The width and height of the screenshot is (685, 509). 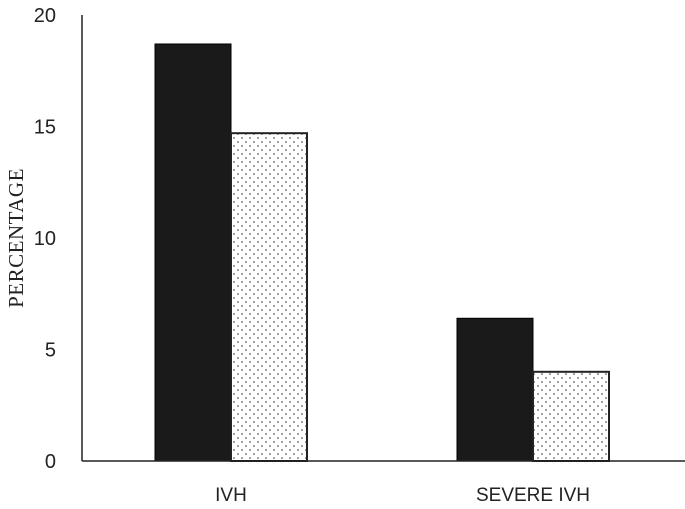 I want to click on x-category-label: IVH, so click(x=231, y=495).